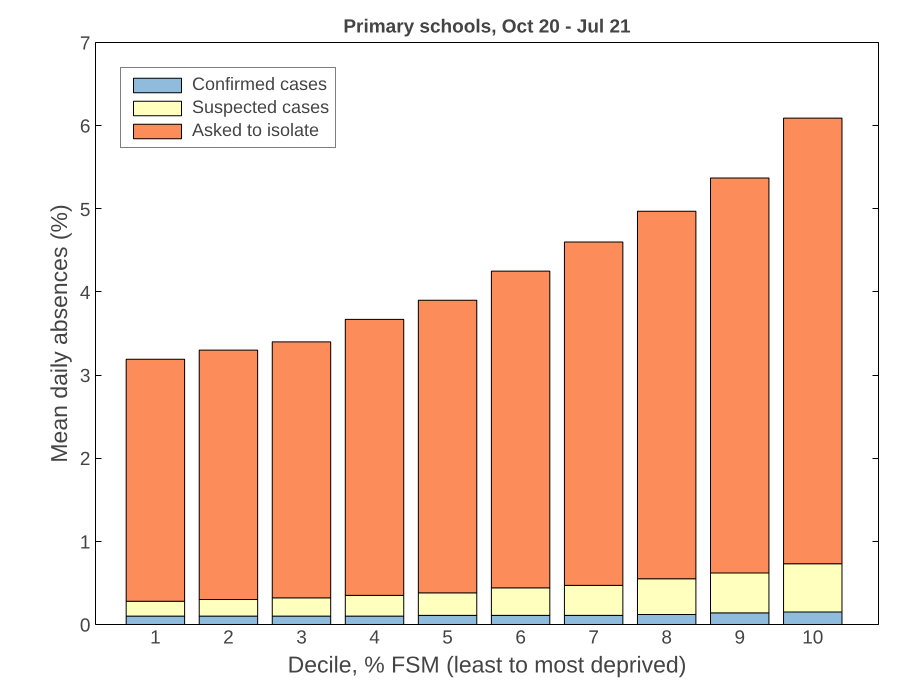  Describe the element at coordinates (85, 377) in the screenshot. I see `y-tick-label: 3` at that location.